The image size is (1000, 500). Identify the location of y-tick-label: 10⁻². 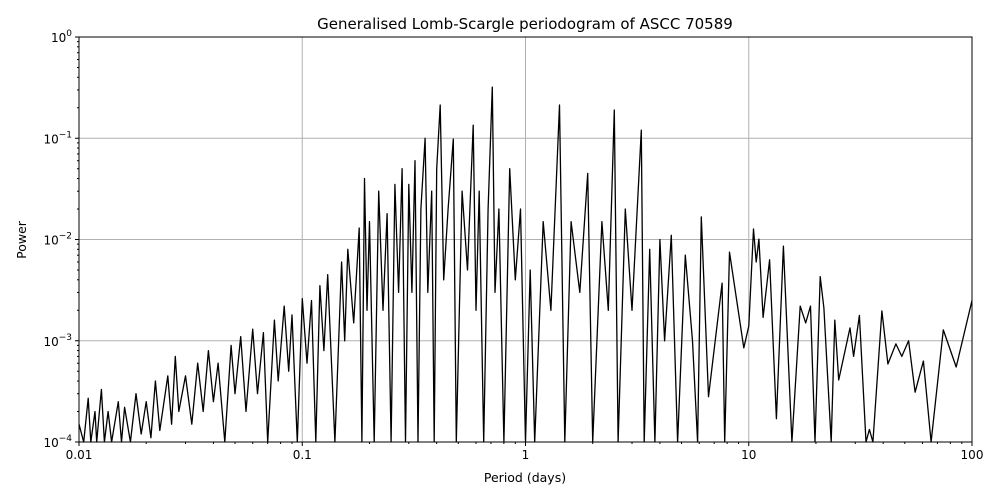
(57, 240).